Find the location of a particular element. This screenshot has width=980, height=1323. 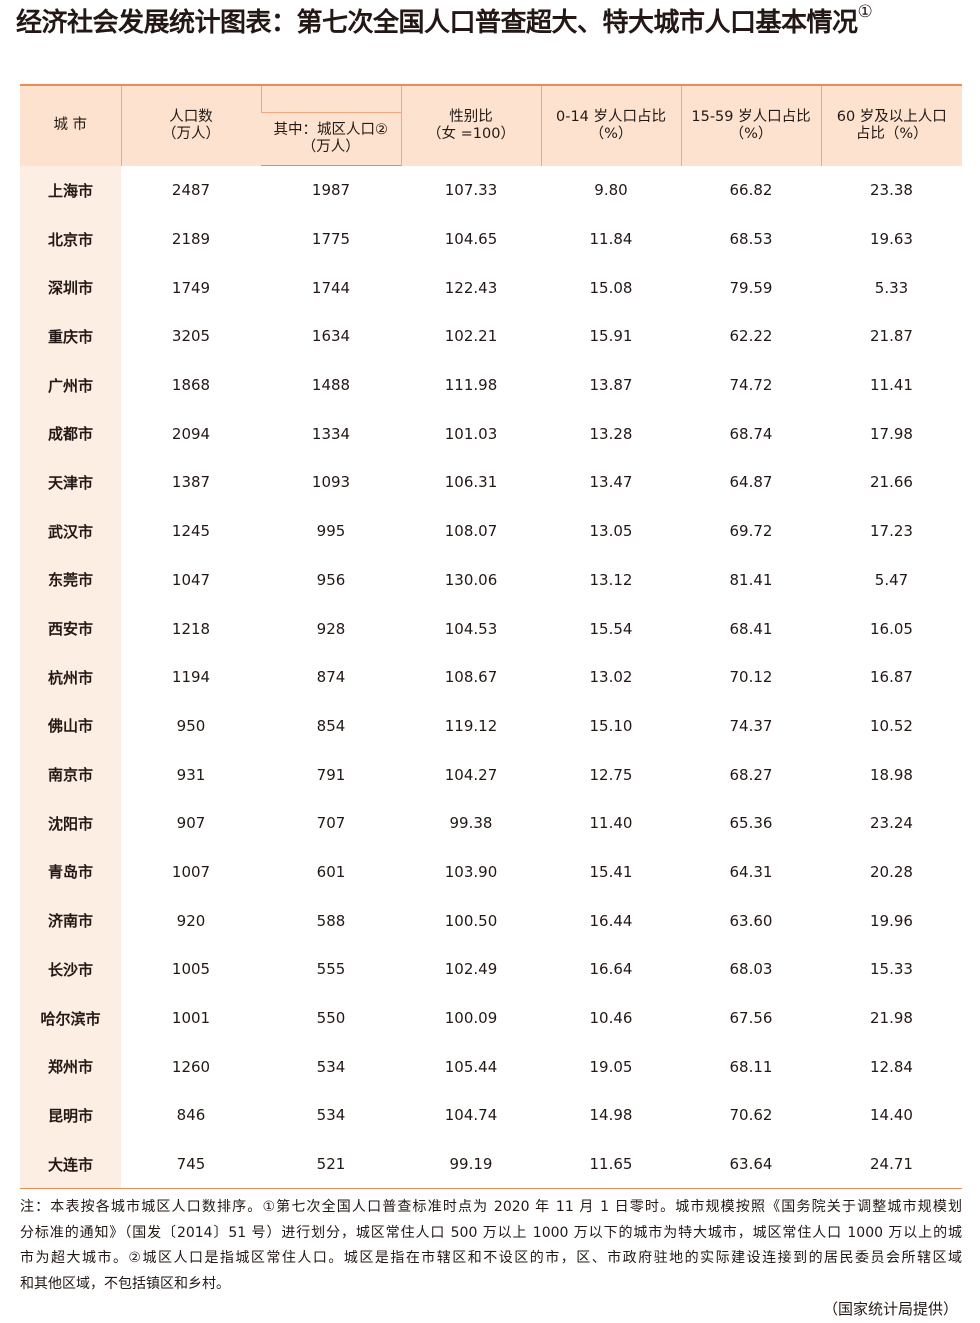

table-row: 佛山市 950 854 119.12 15.10 74.37 10.52 is located at coordinates (491, 726).